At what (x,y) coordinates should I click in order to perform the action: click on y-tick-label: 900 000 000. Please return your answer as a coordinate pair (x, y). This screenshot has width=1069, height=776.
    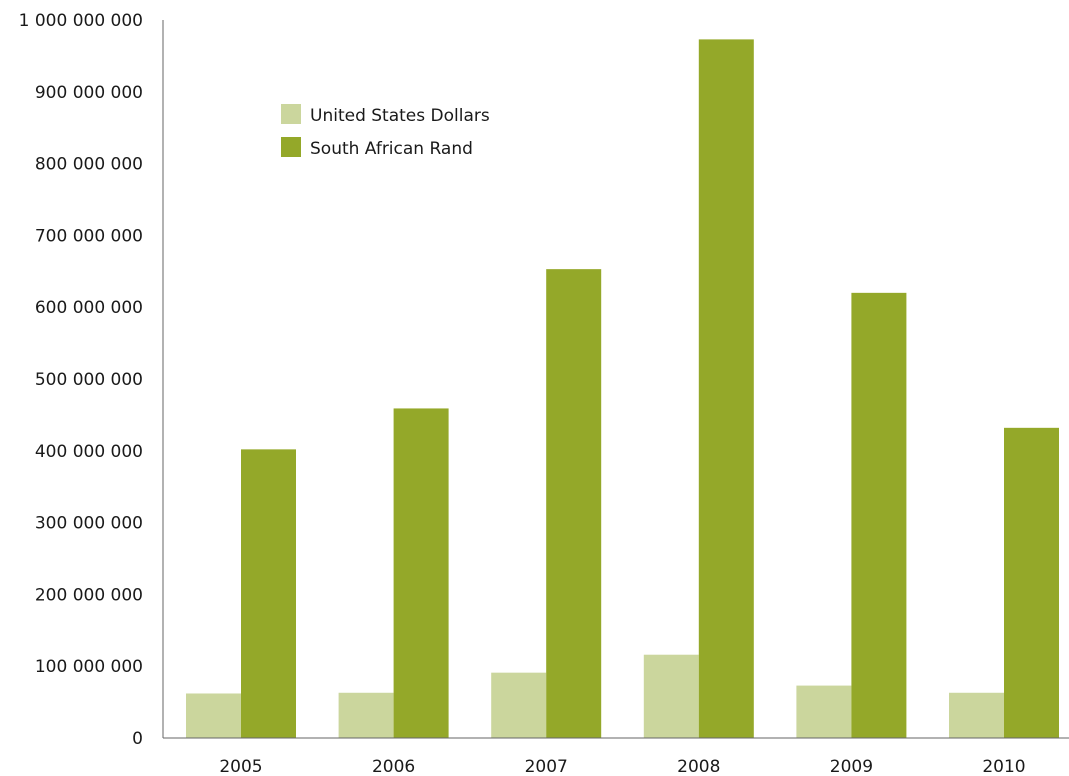
    Looking at the image, I should click on (89, 93).